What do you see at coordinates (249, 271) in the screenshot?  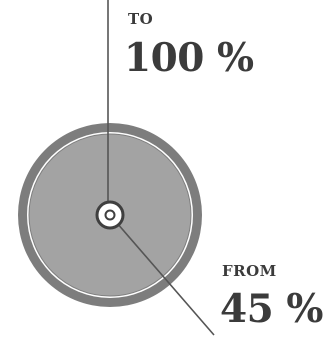 I see `from-label: FROM` at bounding box center [249, 271].